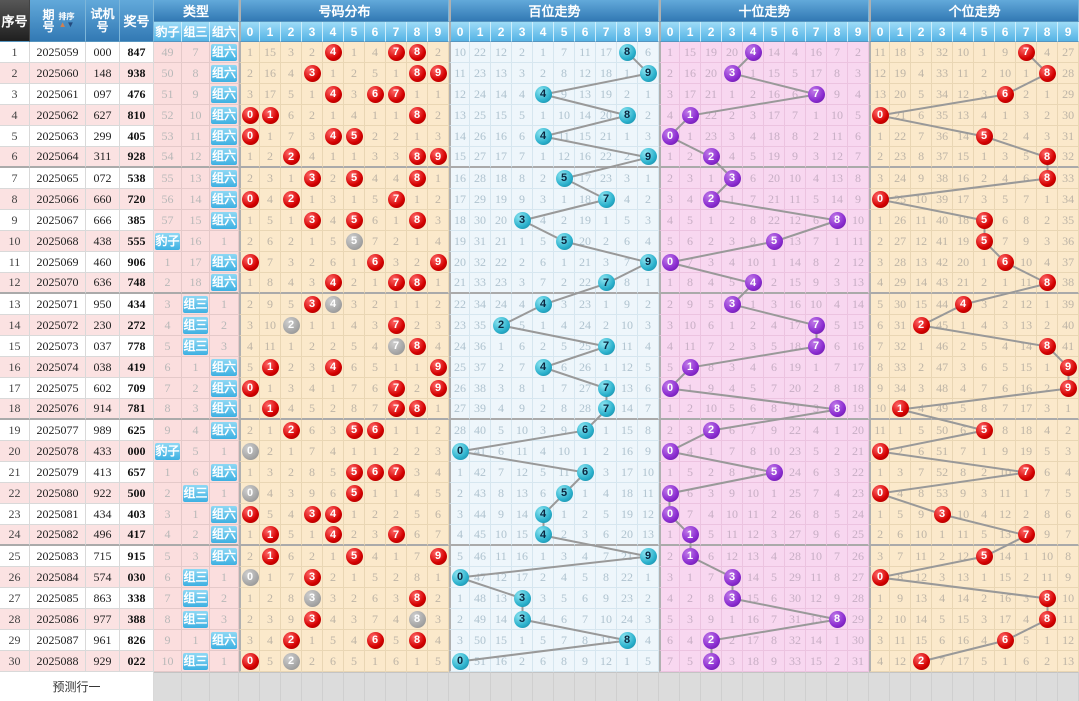 Image resolution: width=1079 pixels, height=701 pixels. I want to click on hundreds-ball: 7, so click(606, 199).